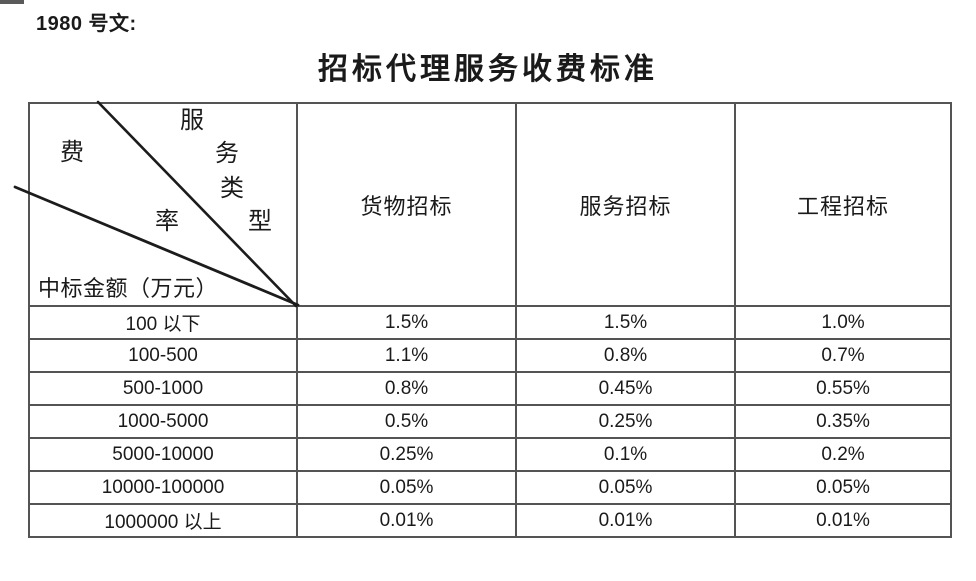 This screenshot has width=976, height=581. I want to click on corner-service-type-char-1: 服, so click(192, 121).